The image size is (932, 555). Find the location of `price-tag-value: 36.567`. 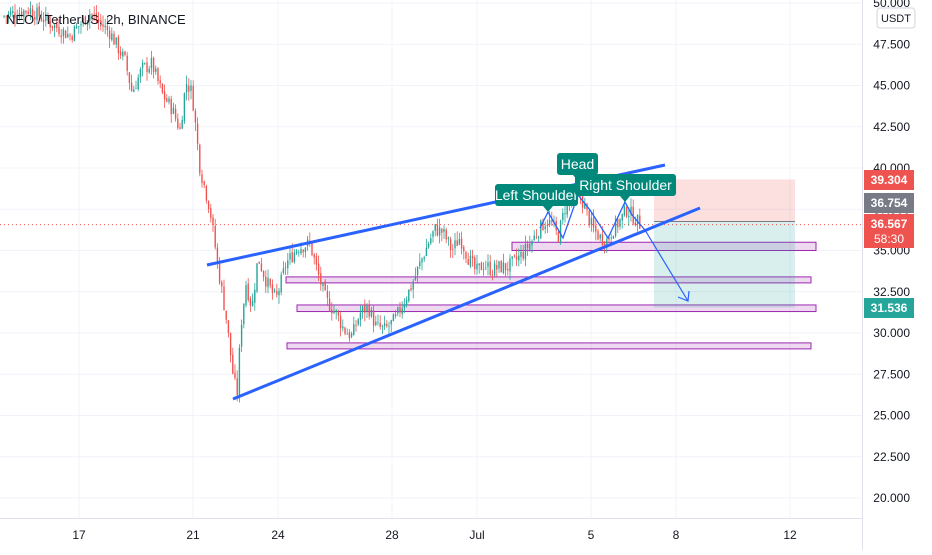

price-tag-value: 36.567 is located at coordinates (889, 224).